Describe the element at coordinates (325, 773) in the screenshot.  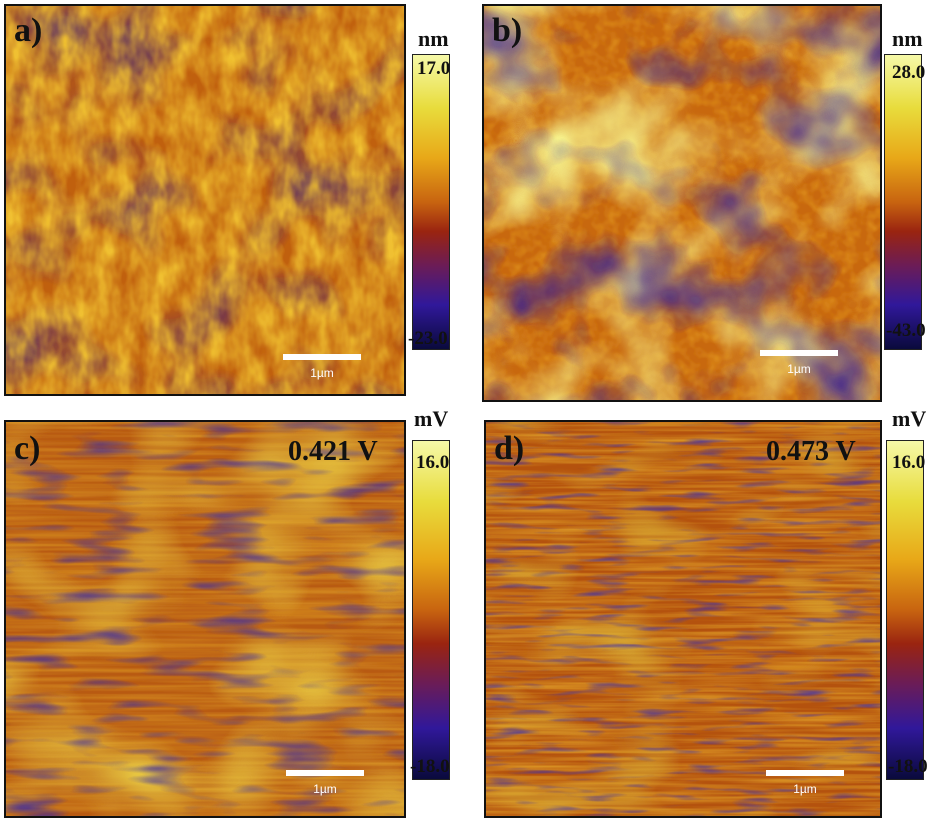
I see `scale-bar-c` at that location.